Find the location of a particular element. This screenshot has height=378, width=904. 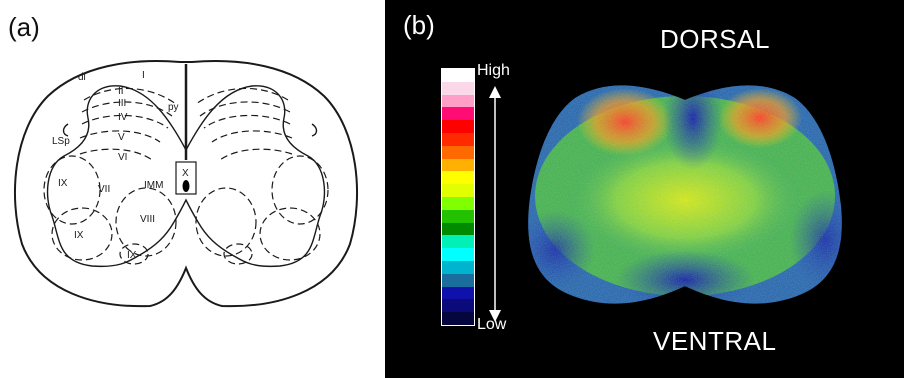

lamina-IX-right-bottom is located at coordinates (238, 254).